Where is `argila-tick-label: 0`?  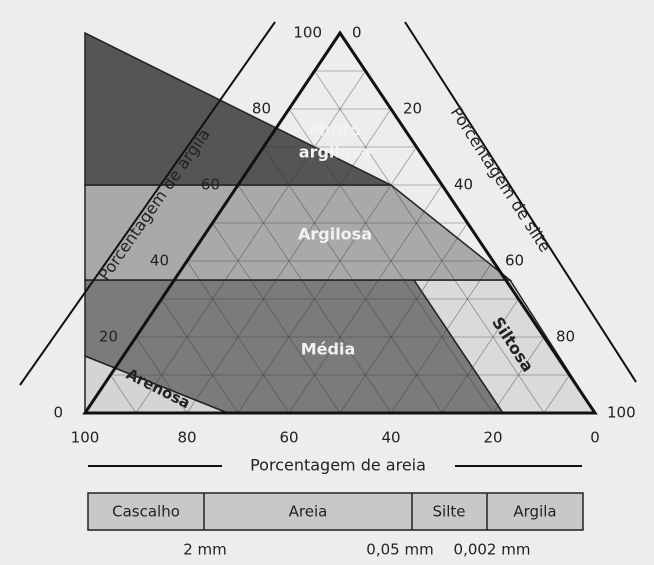 argila-tick-label: 0 is located at coordinates (58, 413).